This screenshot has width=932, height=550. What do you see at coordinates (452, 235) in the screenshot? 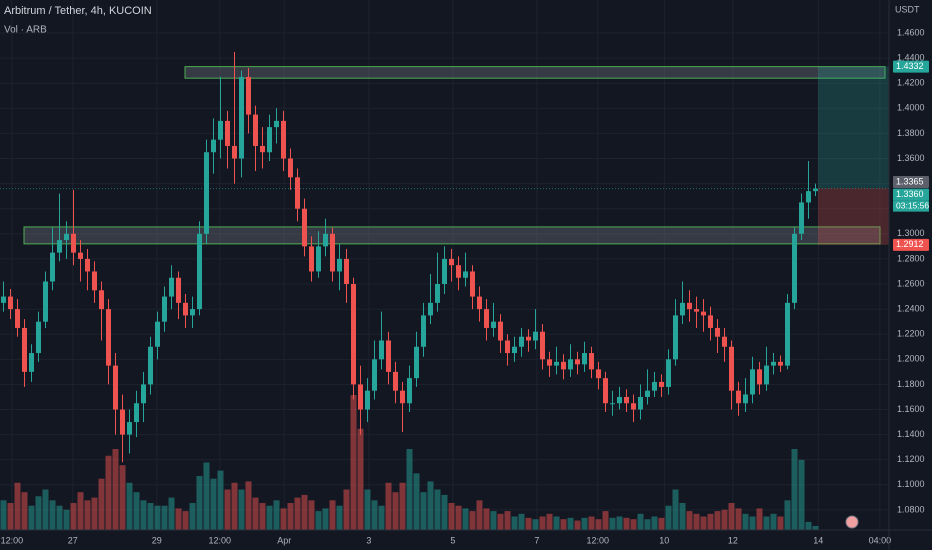
I see `zone` at bounding box center [452, 235].